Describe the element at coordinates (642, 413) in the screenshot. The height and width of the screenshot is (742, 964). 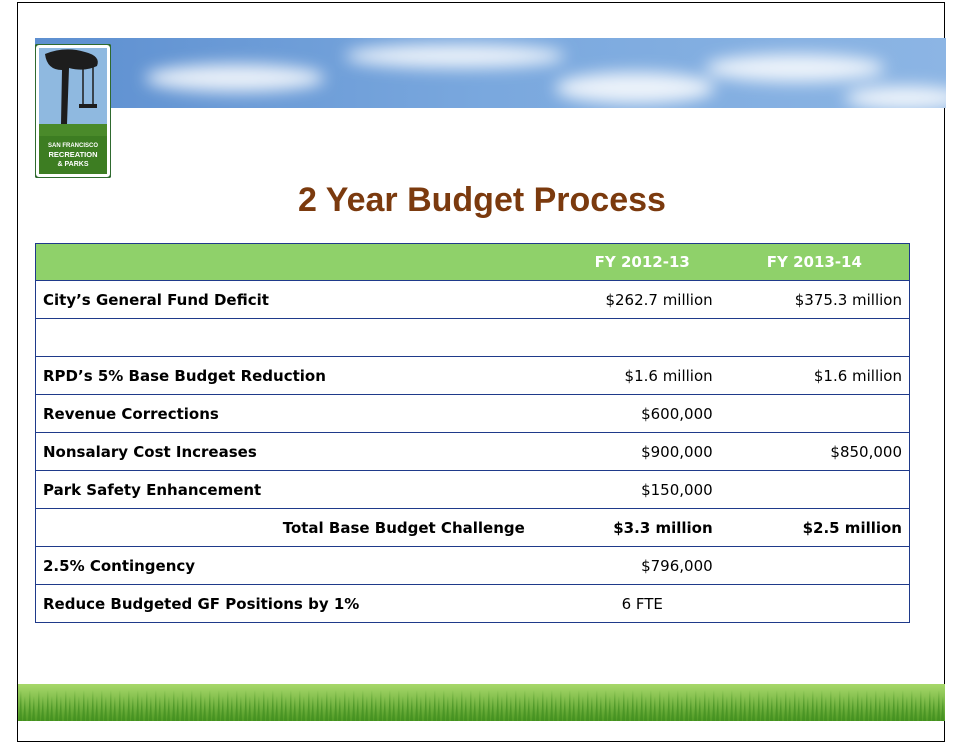
I see `cell-value: $600,000` at that location.